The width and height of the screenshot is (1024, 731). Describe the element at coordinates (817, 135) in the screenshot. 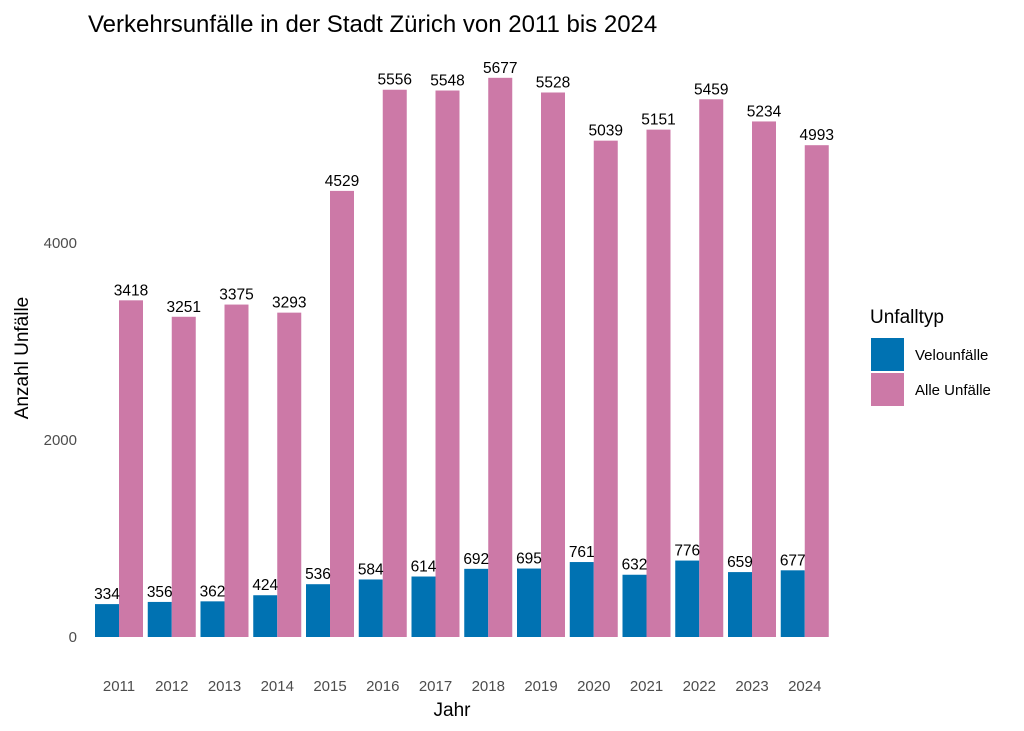

I see `data-label: 4993` at that location.